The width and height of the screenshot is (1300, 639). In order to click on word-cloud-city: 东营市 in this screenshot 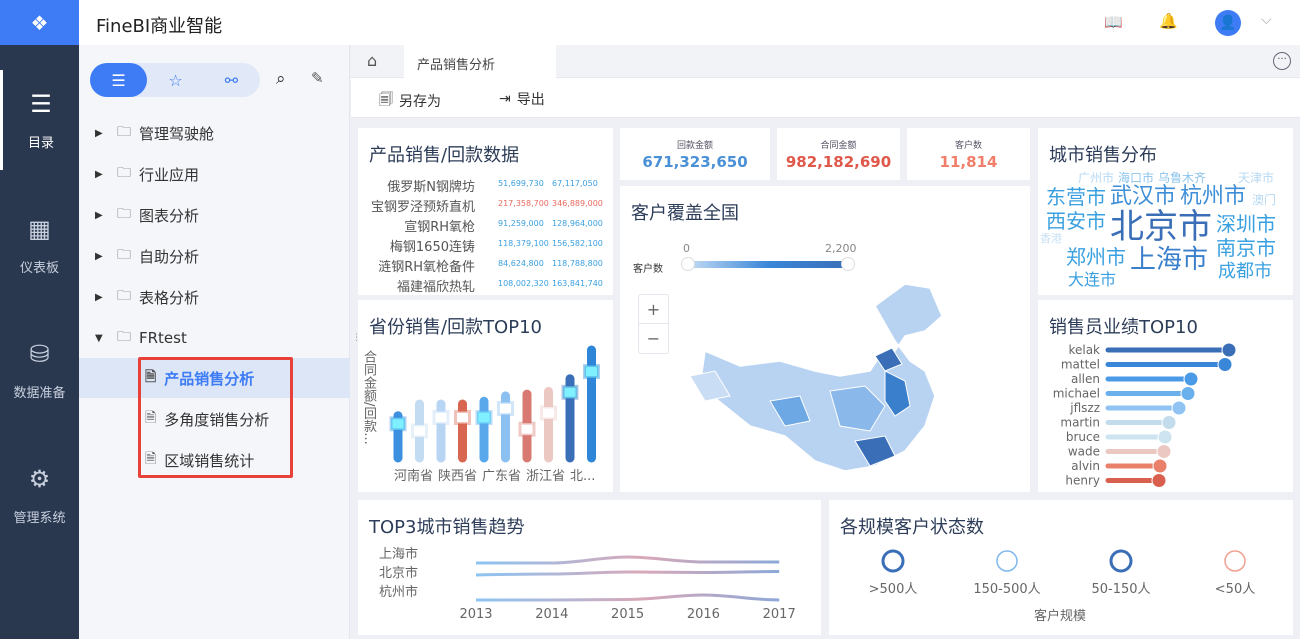, I will do `click(1076, 197)`.